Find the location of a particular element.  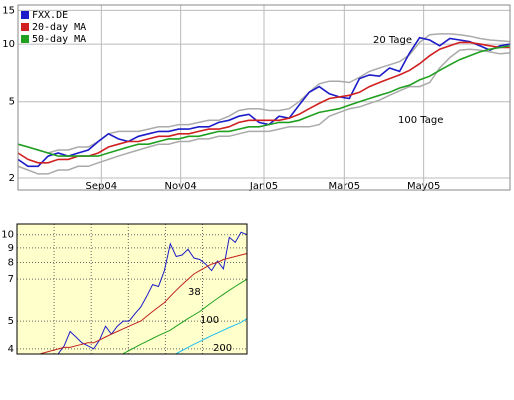

y-tick-label: 2 is located at coordinates (12, 178).